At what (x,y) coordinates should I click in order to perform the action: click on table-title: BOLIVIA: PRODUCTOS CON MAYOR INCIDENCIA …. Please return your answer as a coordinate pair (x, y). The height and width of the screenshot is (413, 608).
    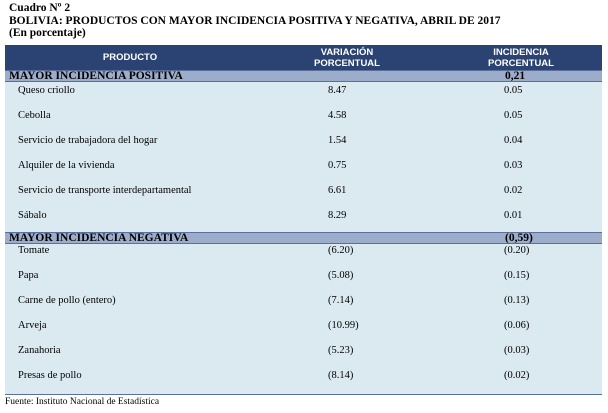
    Looking at the image, I should click on (255, 20).